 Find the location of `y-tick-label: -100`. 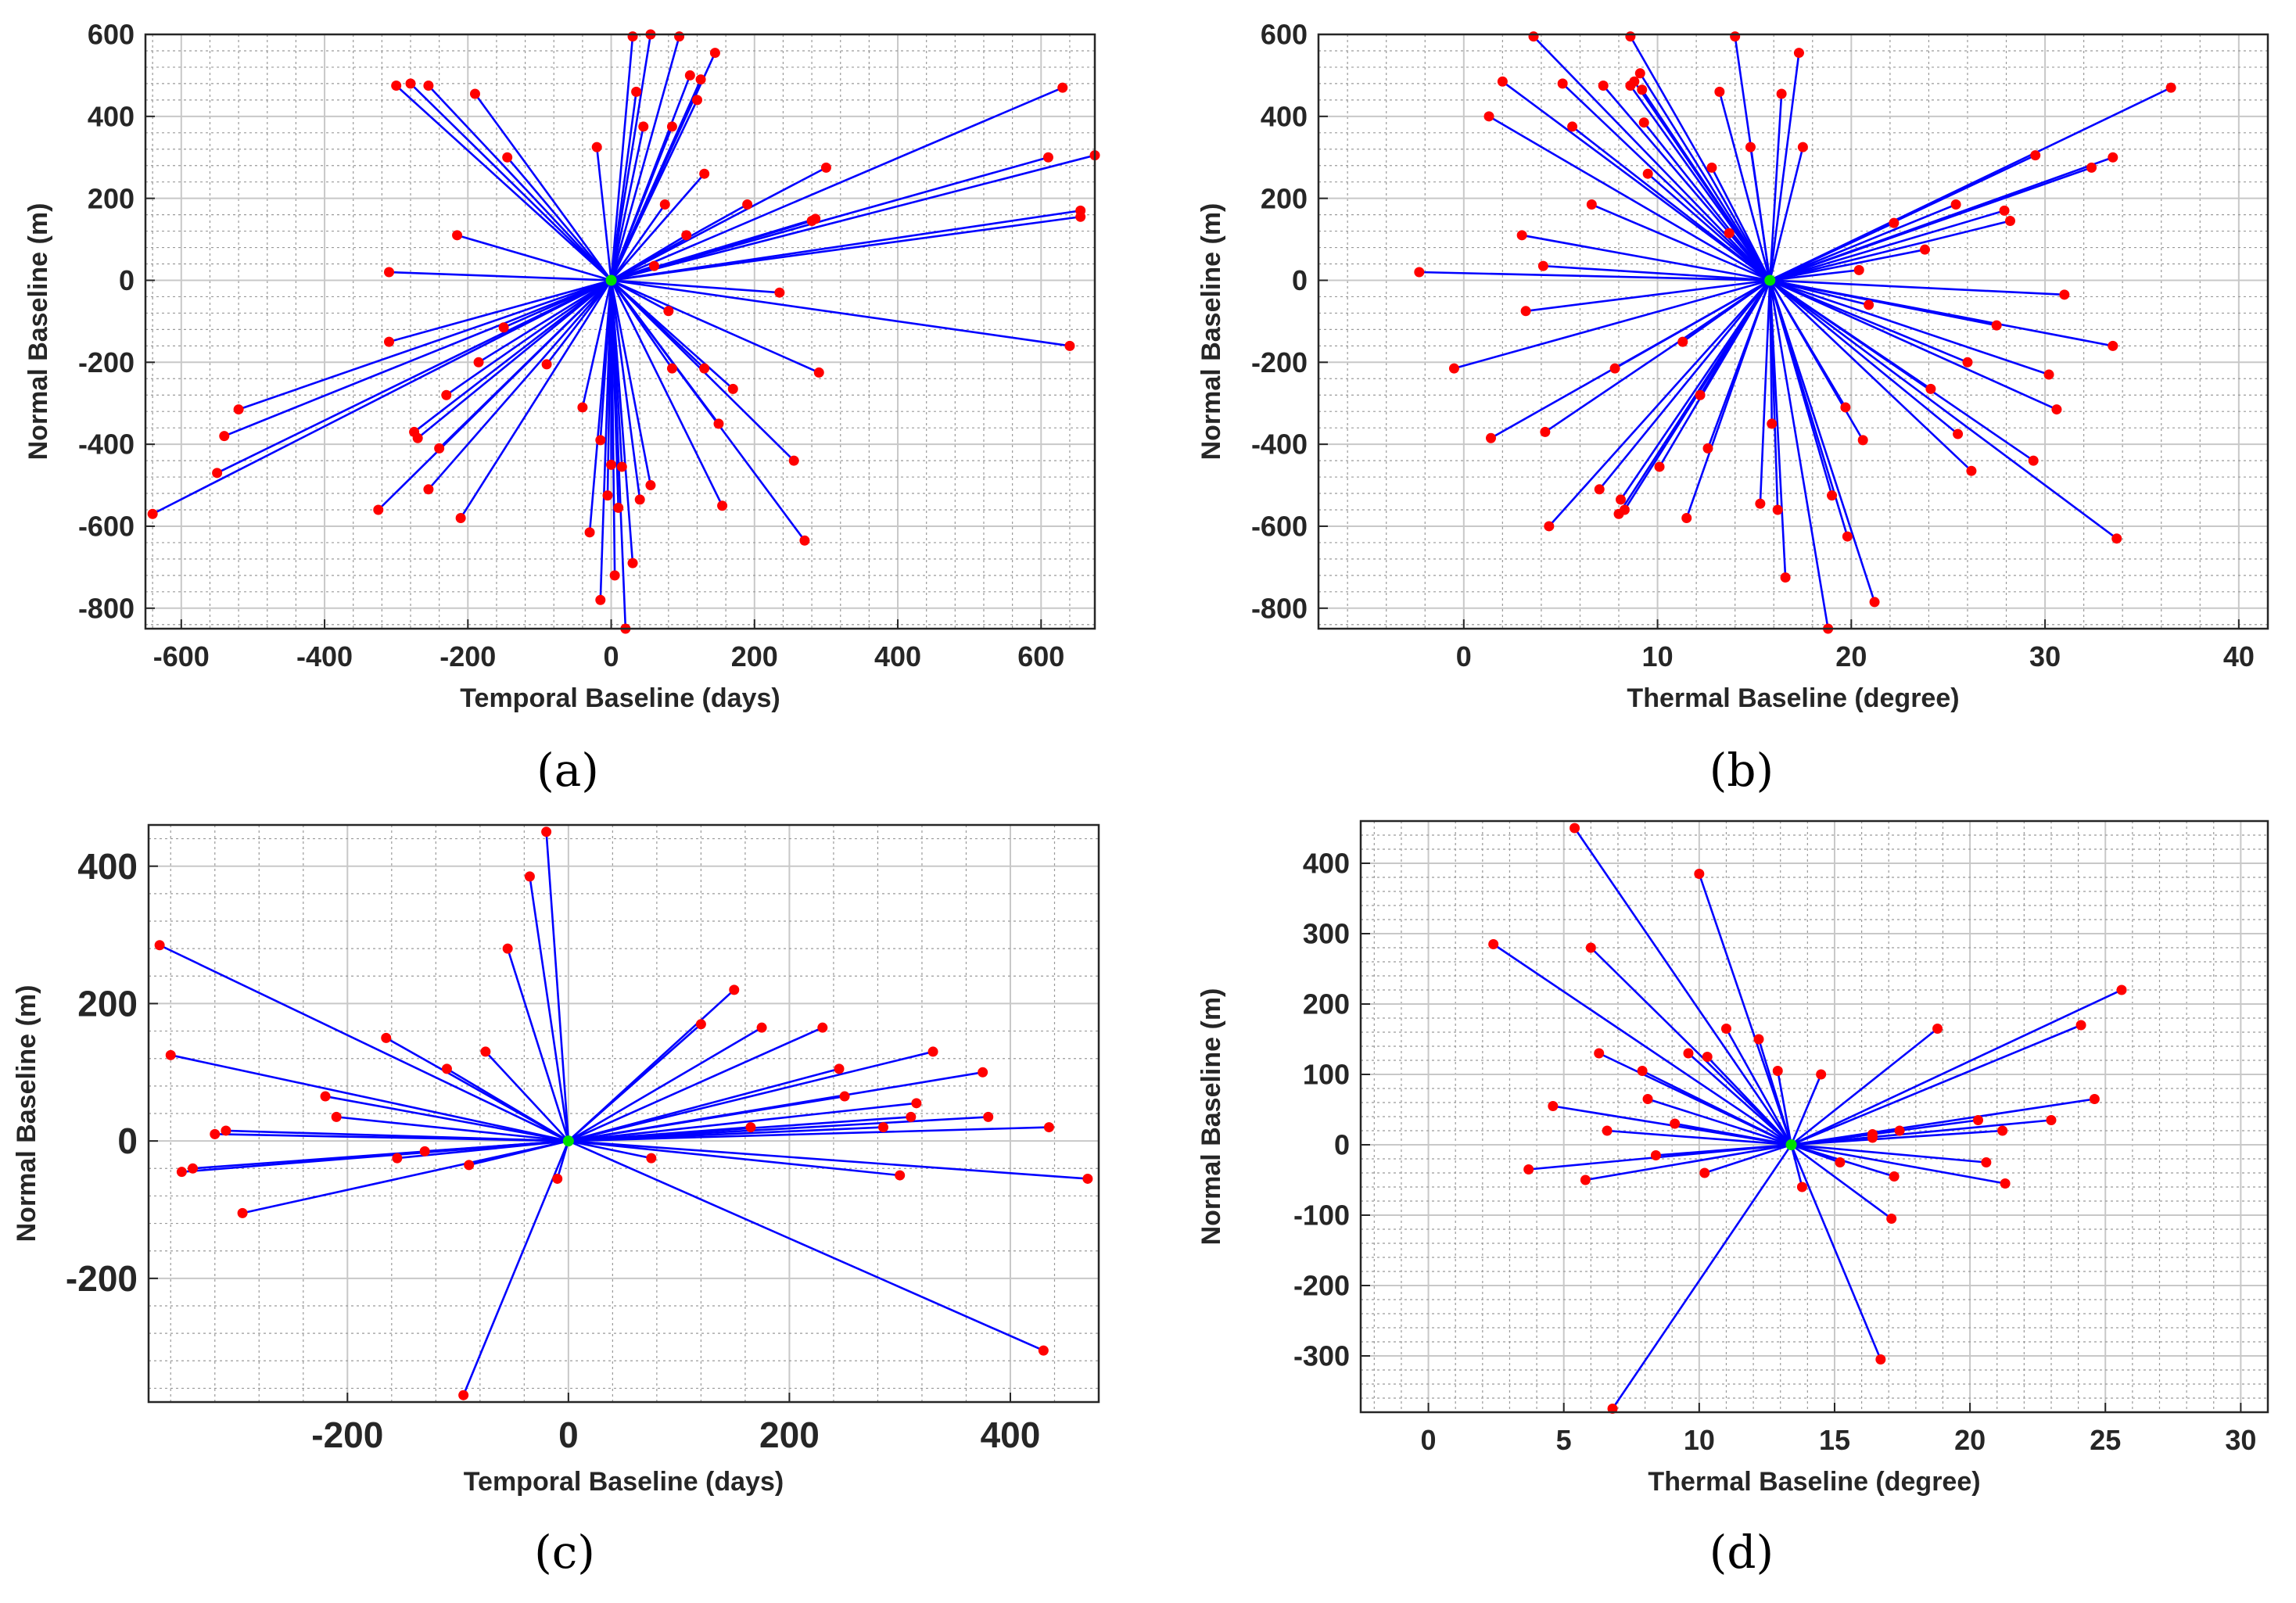

y-tick-label: -100 is located at coordinates (1321, 1216).